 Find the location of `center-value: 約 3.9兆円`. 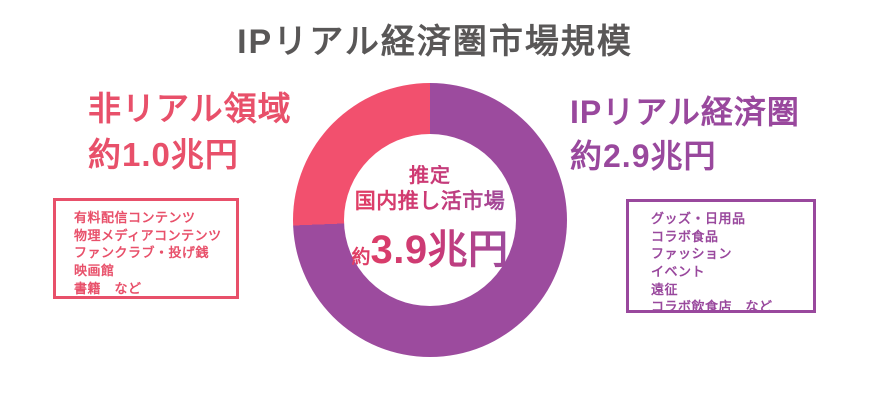

center-value: 約 3.9兆円 is located at coordinates (429, 246).